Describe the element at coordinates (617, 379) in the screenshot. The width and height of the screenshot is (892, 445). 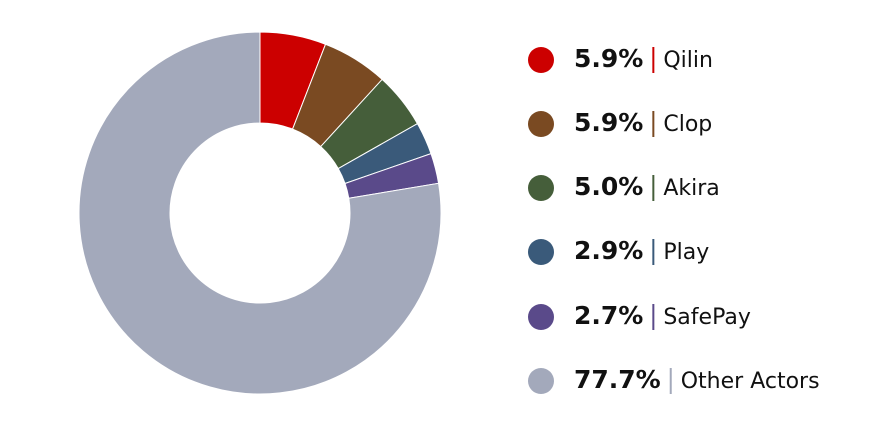
I see `legend-value: 77.7%` at that location.